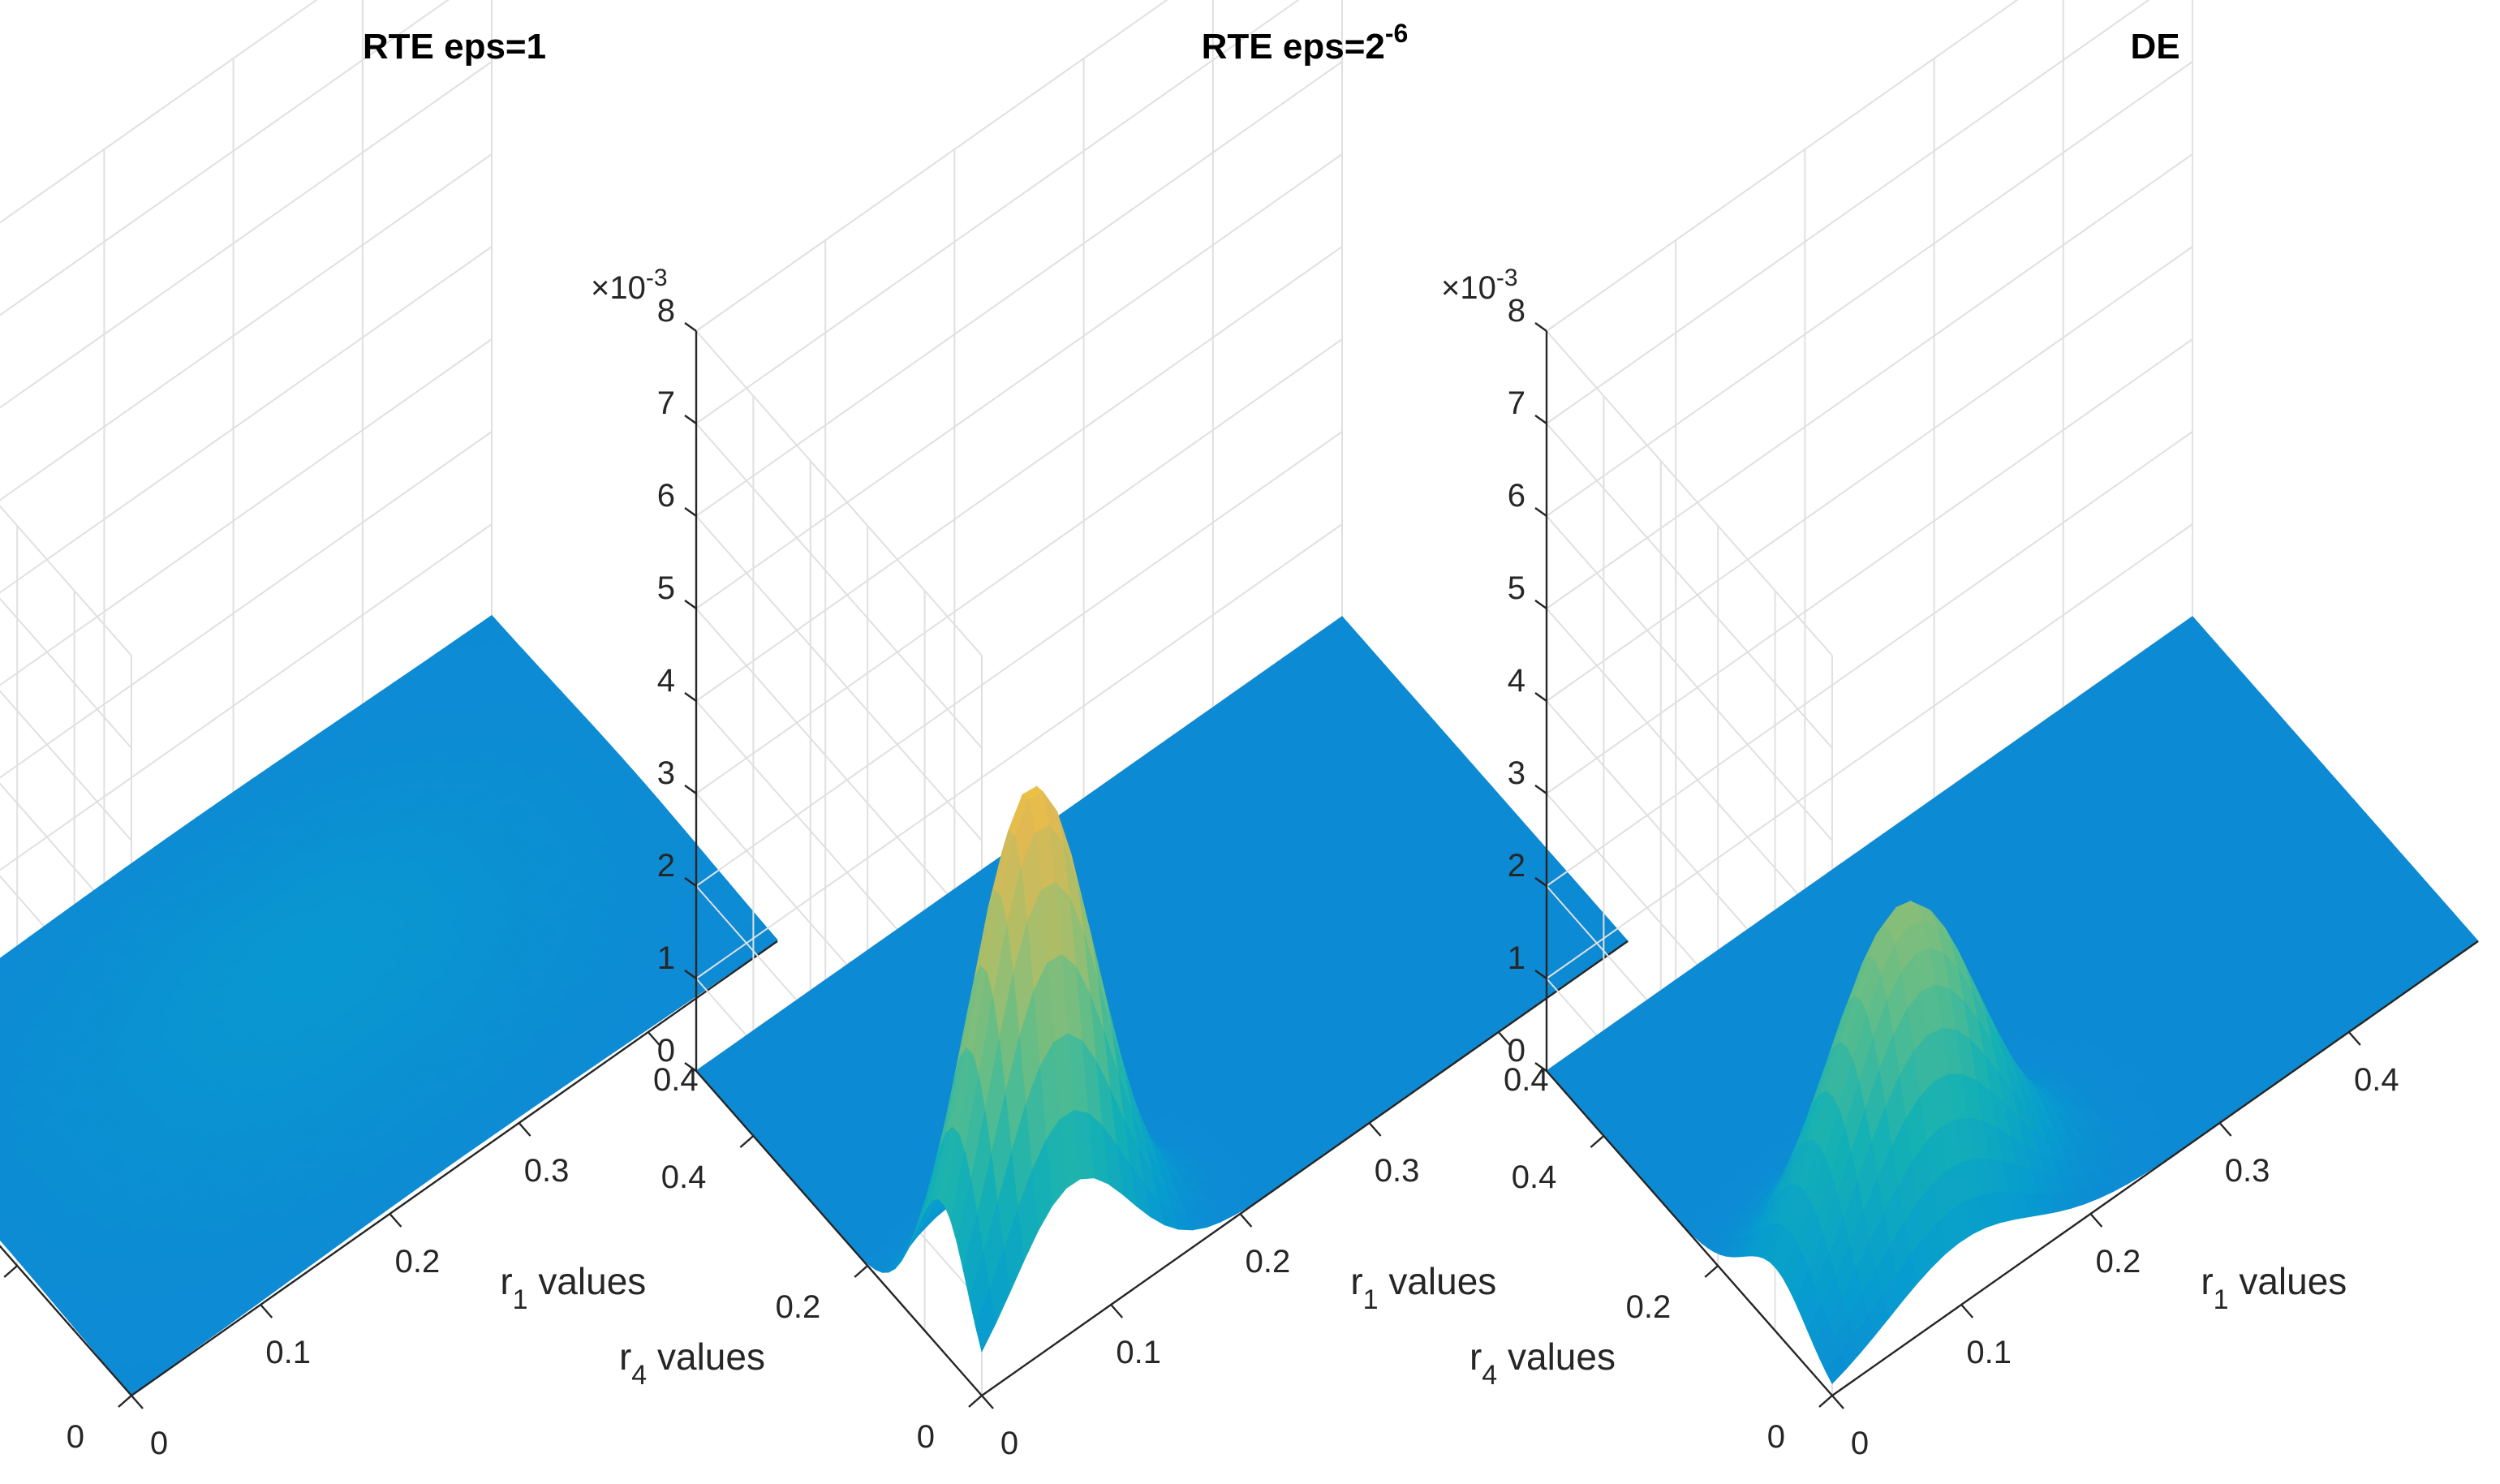 The height and width of the screenshot is (1484, 2500). I want to click on chart-title: RTE eps=2-6, so click(1305, 43).